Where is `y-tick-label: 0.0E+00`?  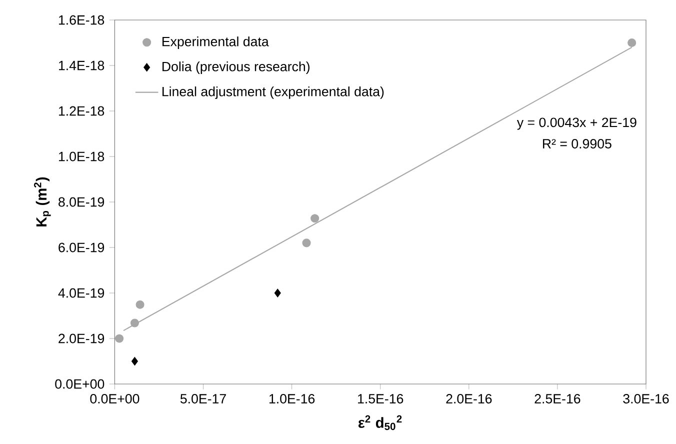 y-tick-label: 0.0E+00 is located at coordinates (79, 384).